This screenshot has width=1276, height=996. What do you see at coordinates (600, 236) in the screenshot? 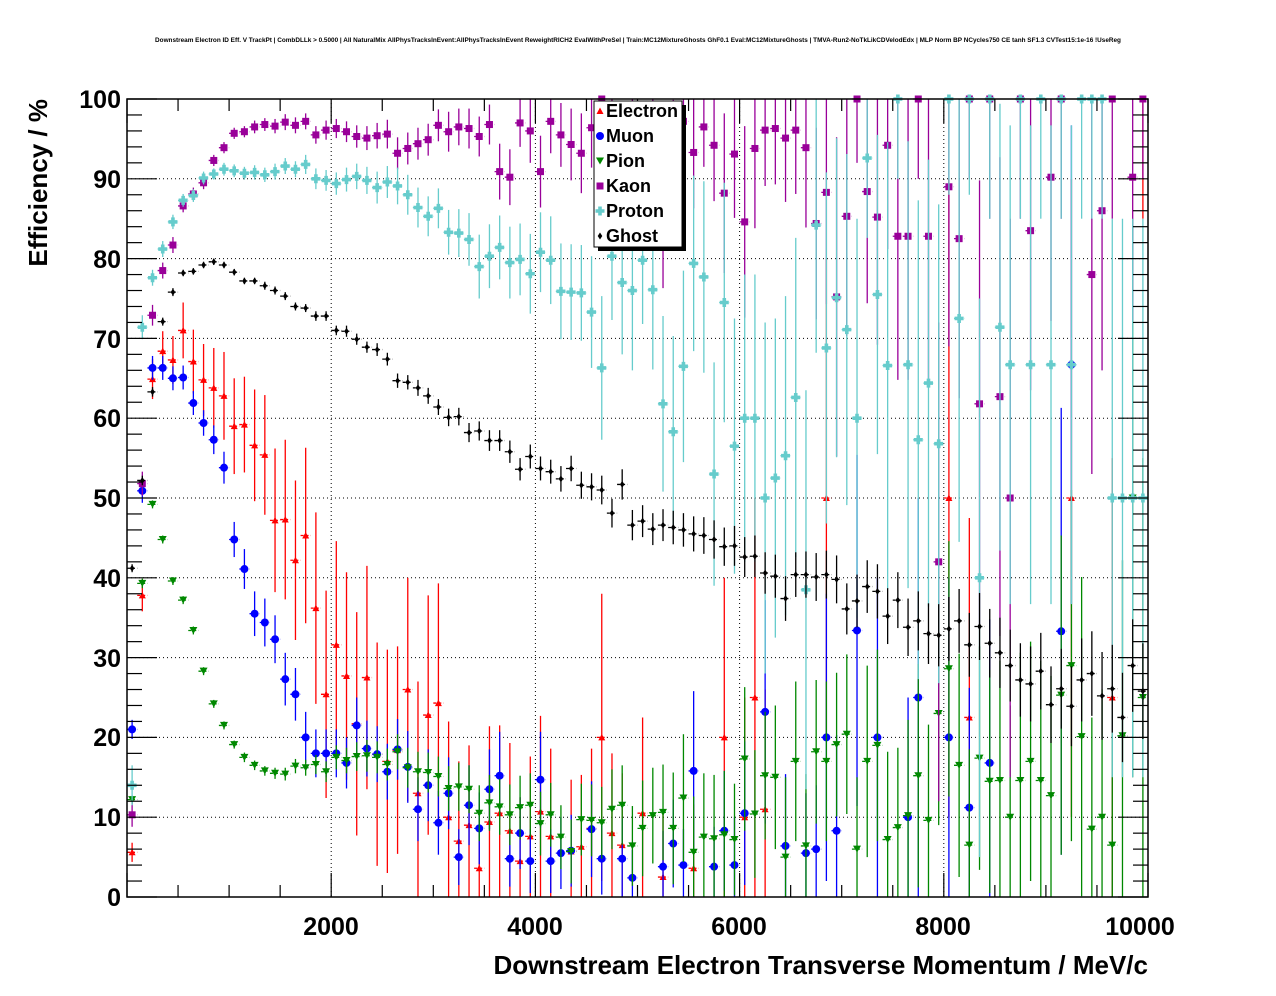
I see `legend-marker-ghost` at bounding box center [600, 236].